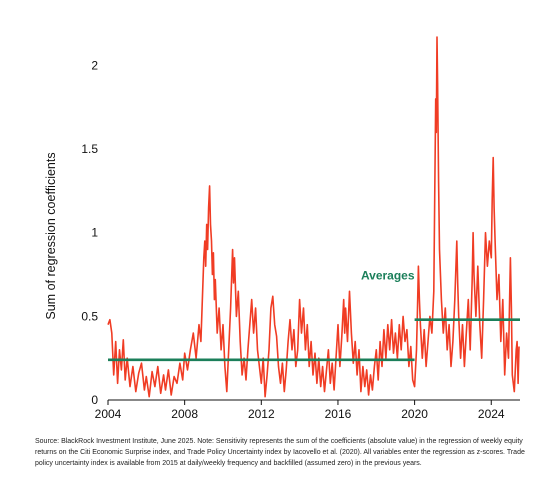 This screenshot has width=549, height=497. What do you see at coordinates (89, 149) in the screenshot?
I see `y-tick-label: 1.5` at bounding box center [89, 149].